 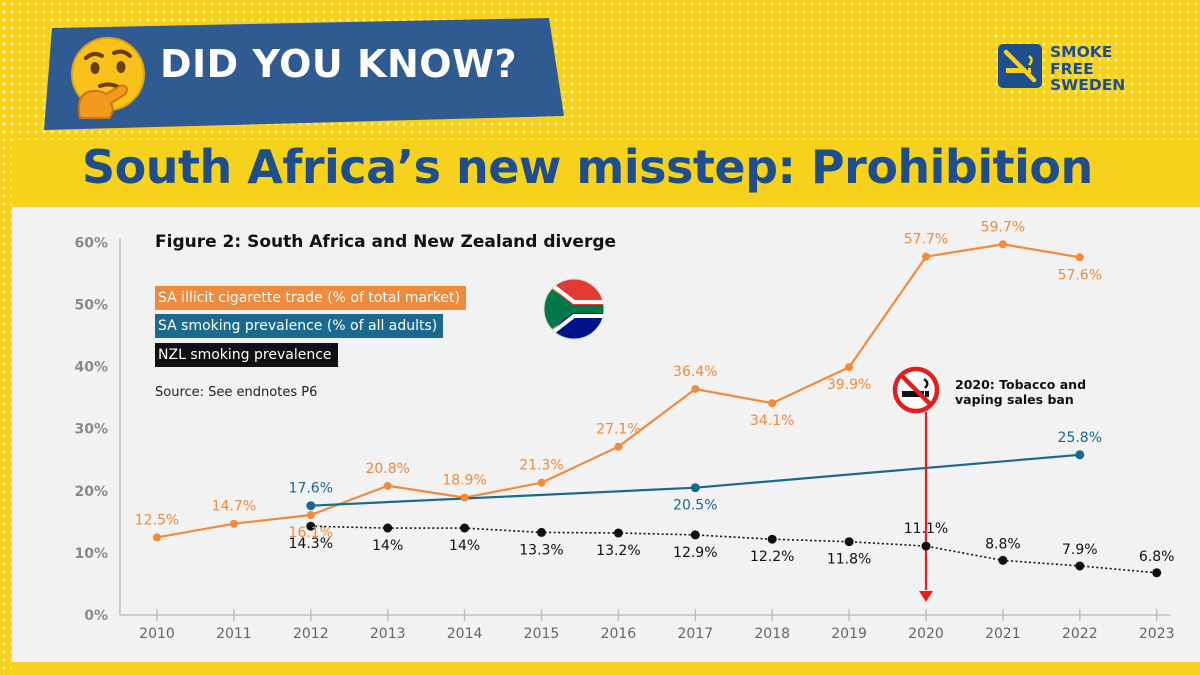 I want to click on x-tick-label: 2018, so click(x=772, y=634).